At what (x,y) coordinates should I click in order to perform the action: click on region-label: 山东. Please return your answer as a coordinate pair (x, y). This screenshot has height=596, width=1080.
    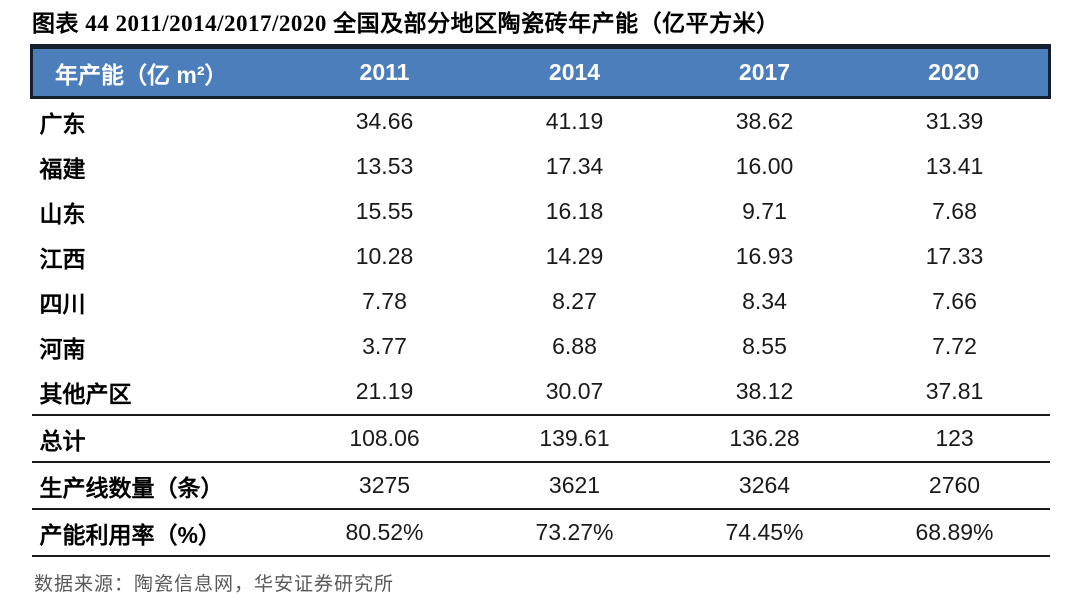
    Looking at the image, I should click on (62, 213).